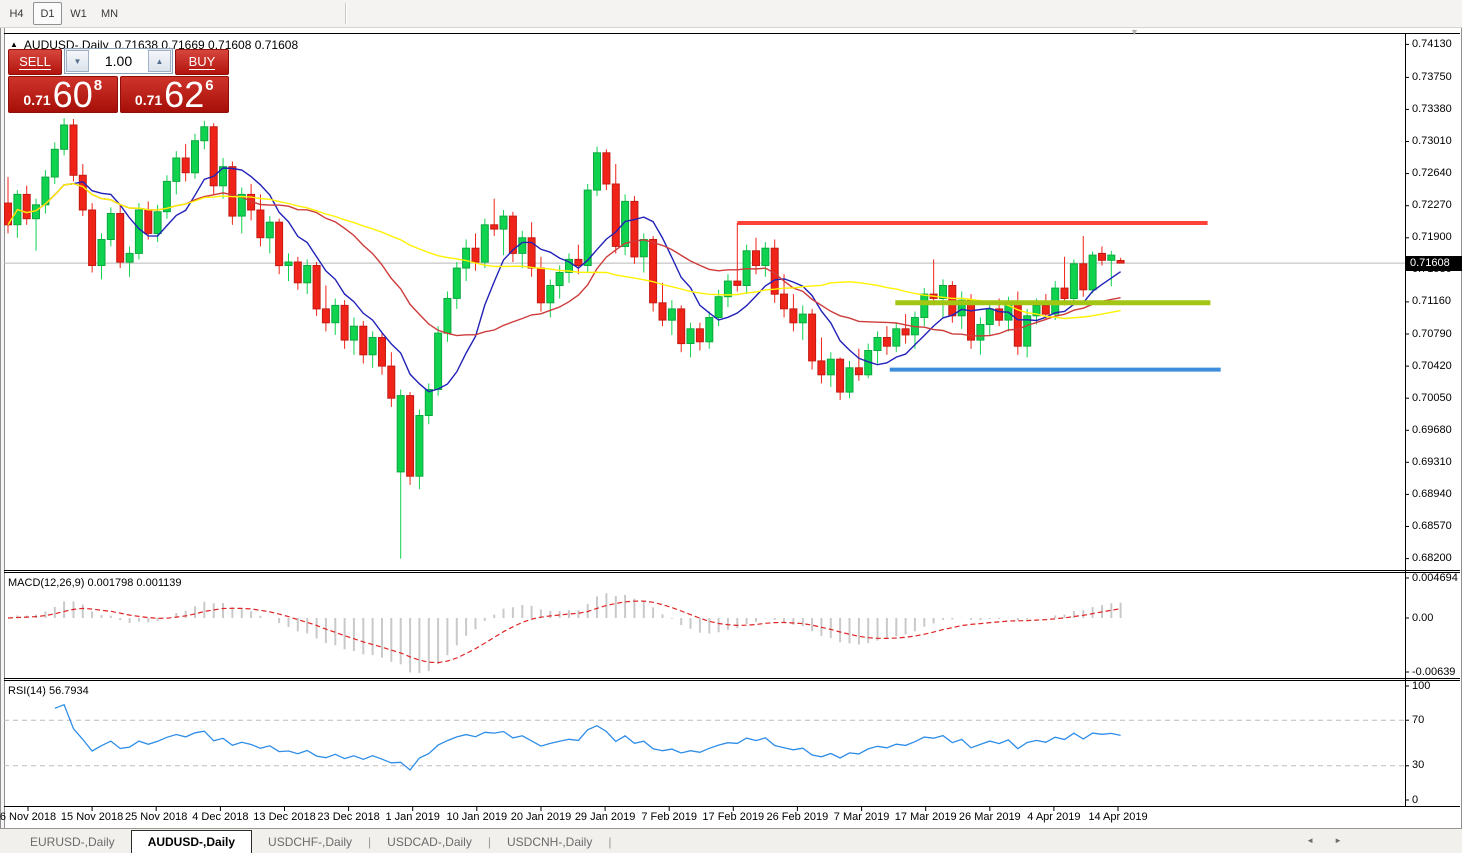  I want to click on buy-price-big: 62, so click(184, 94).